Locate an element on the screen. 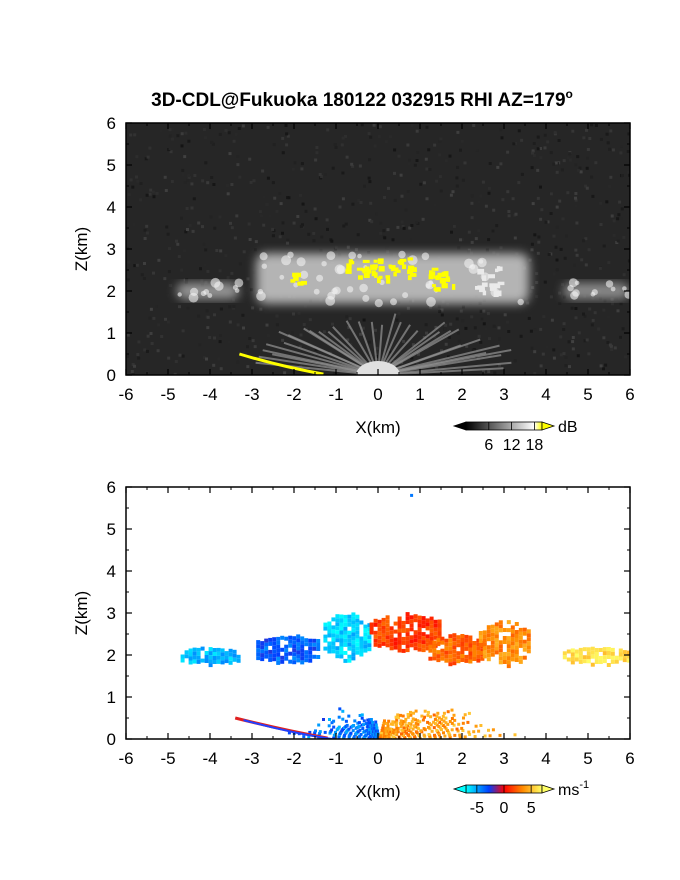 The width and height of the screenshot is (680, 880). velocity-colorbar-unit: ms-1 is located at coordinates (573, 789).